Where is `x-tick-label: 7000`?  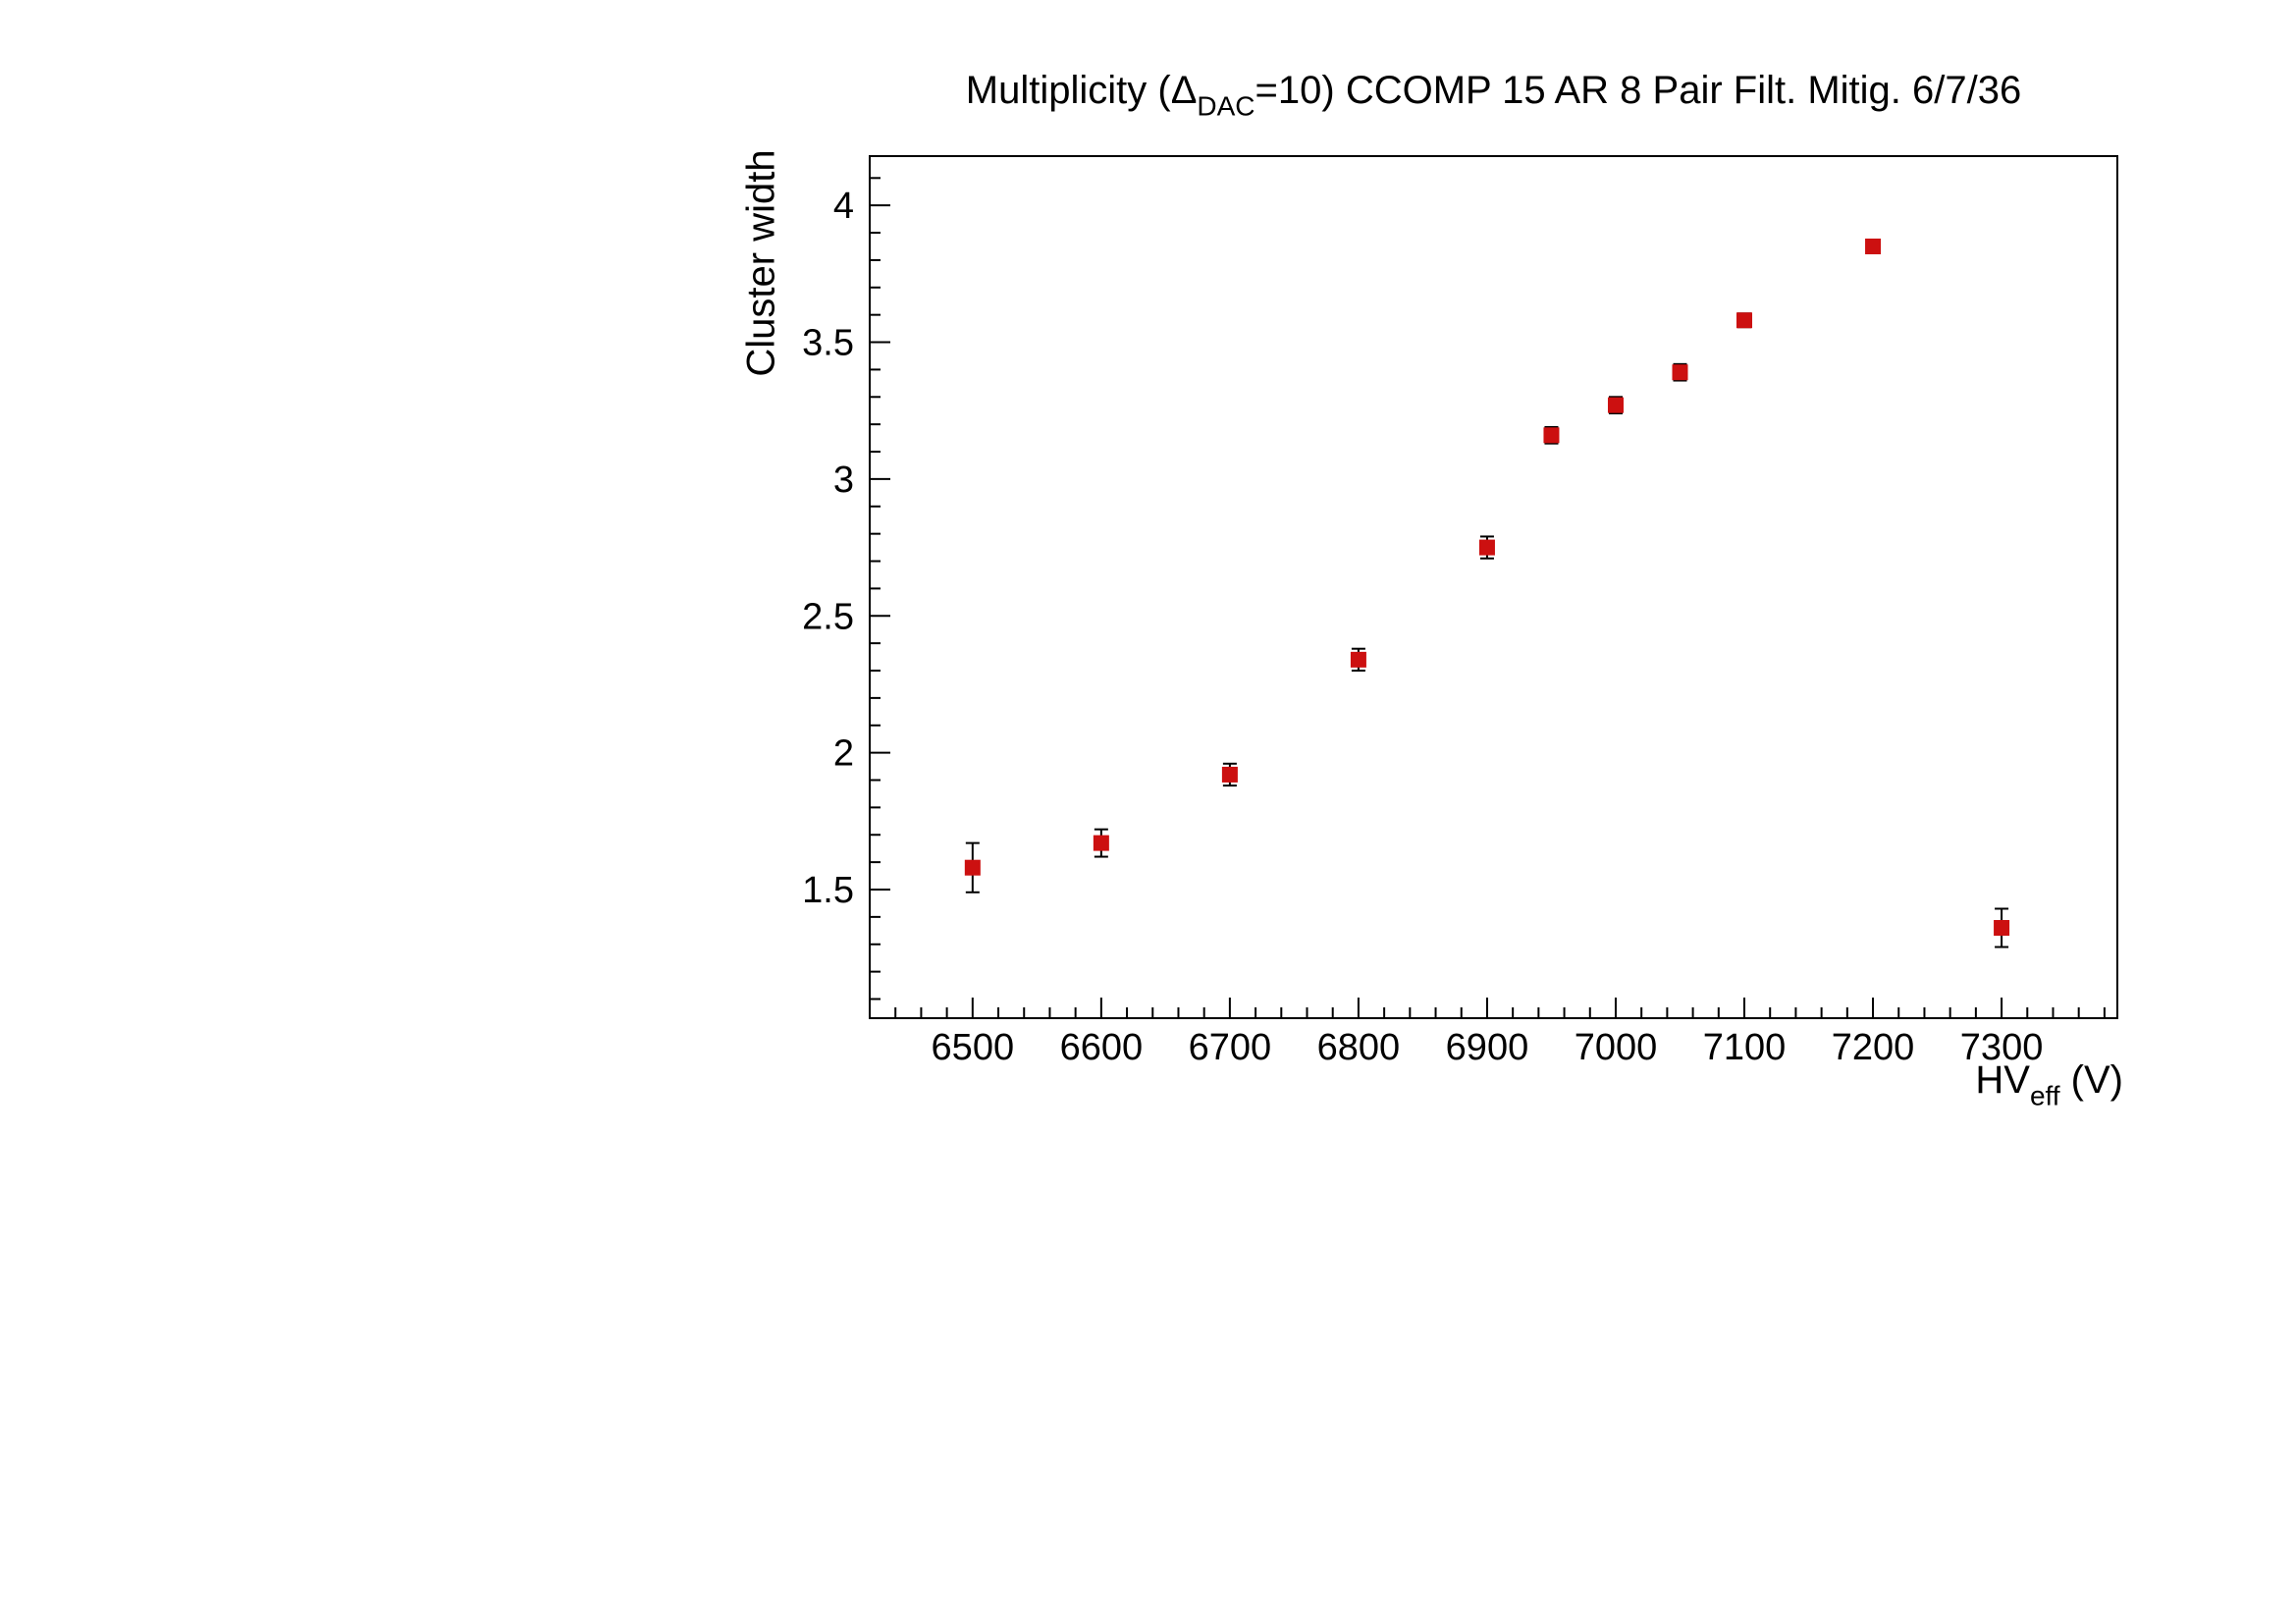 x-tick-label: 7000 is located at coordinates (1616, 1047).